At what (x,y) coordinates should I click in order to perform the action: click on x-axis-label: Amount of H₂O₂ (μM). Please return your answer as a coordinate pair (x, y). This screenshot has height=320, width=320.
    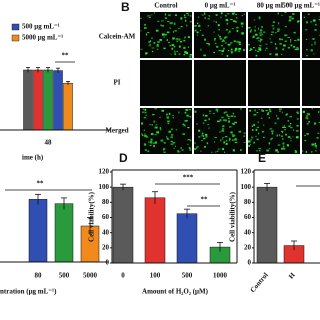
    Looking at the image, I should click on (175, 292).